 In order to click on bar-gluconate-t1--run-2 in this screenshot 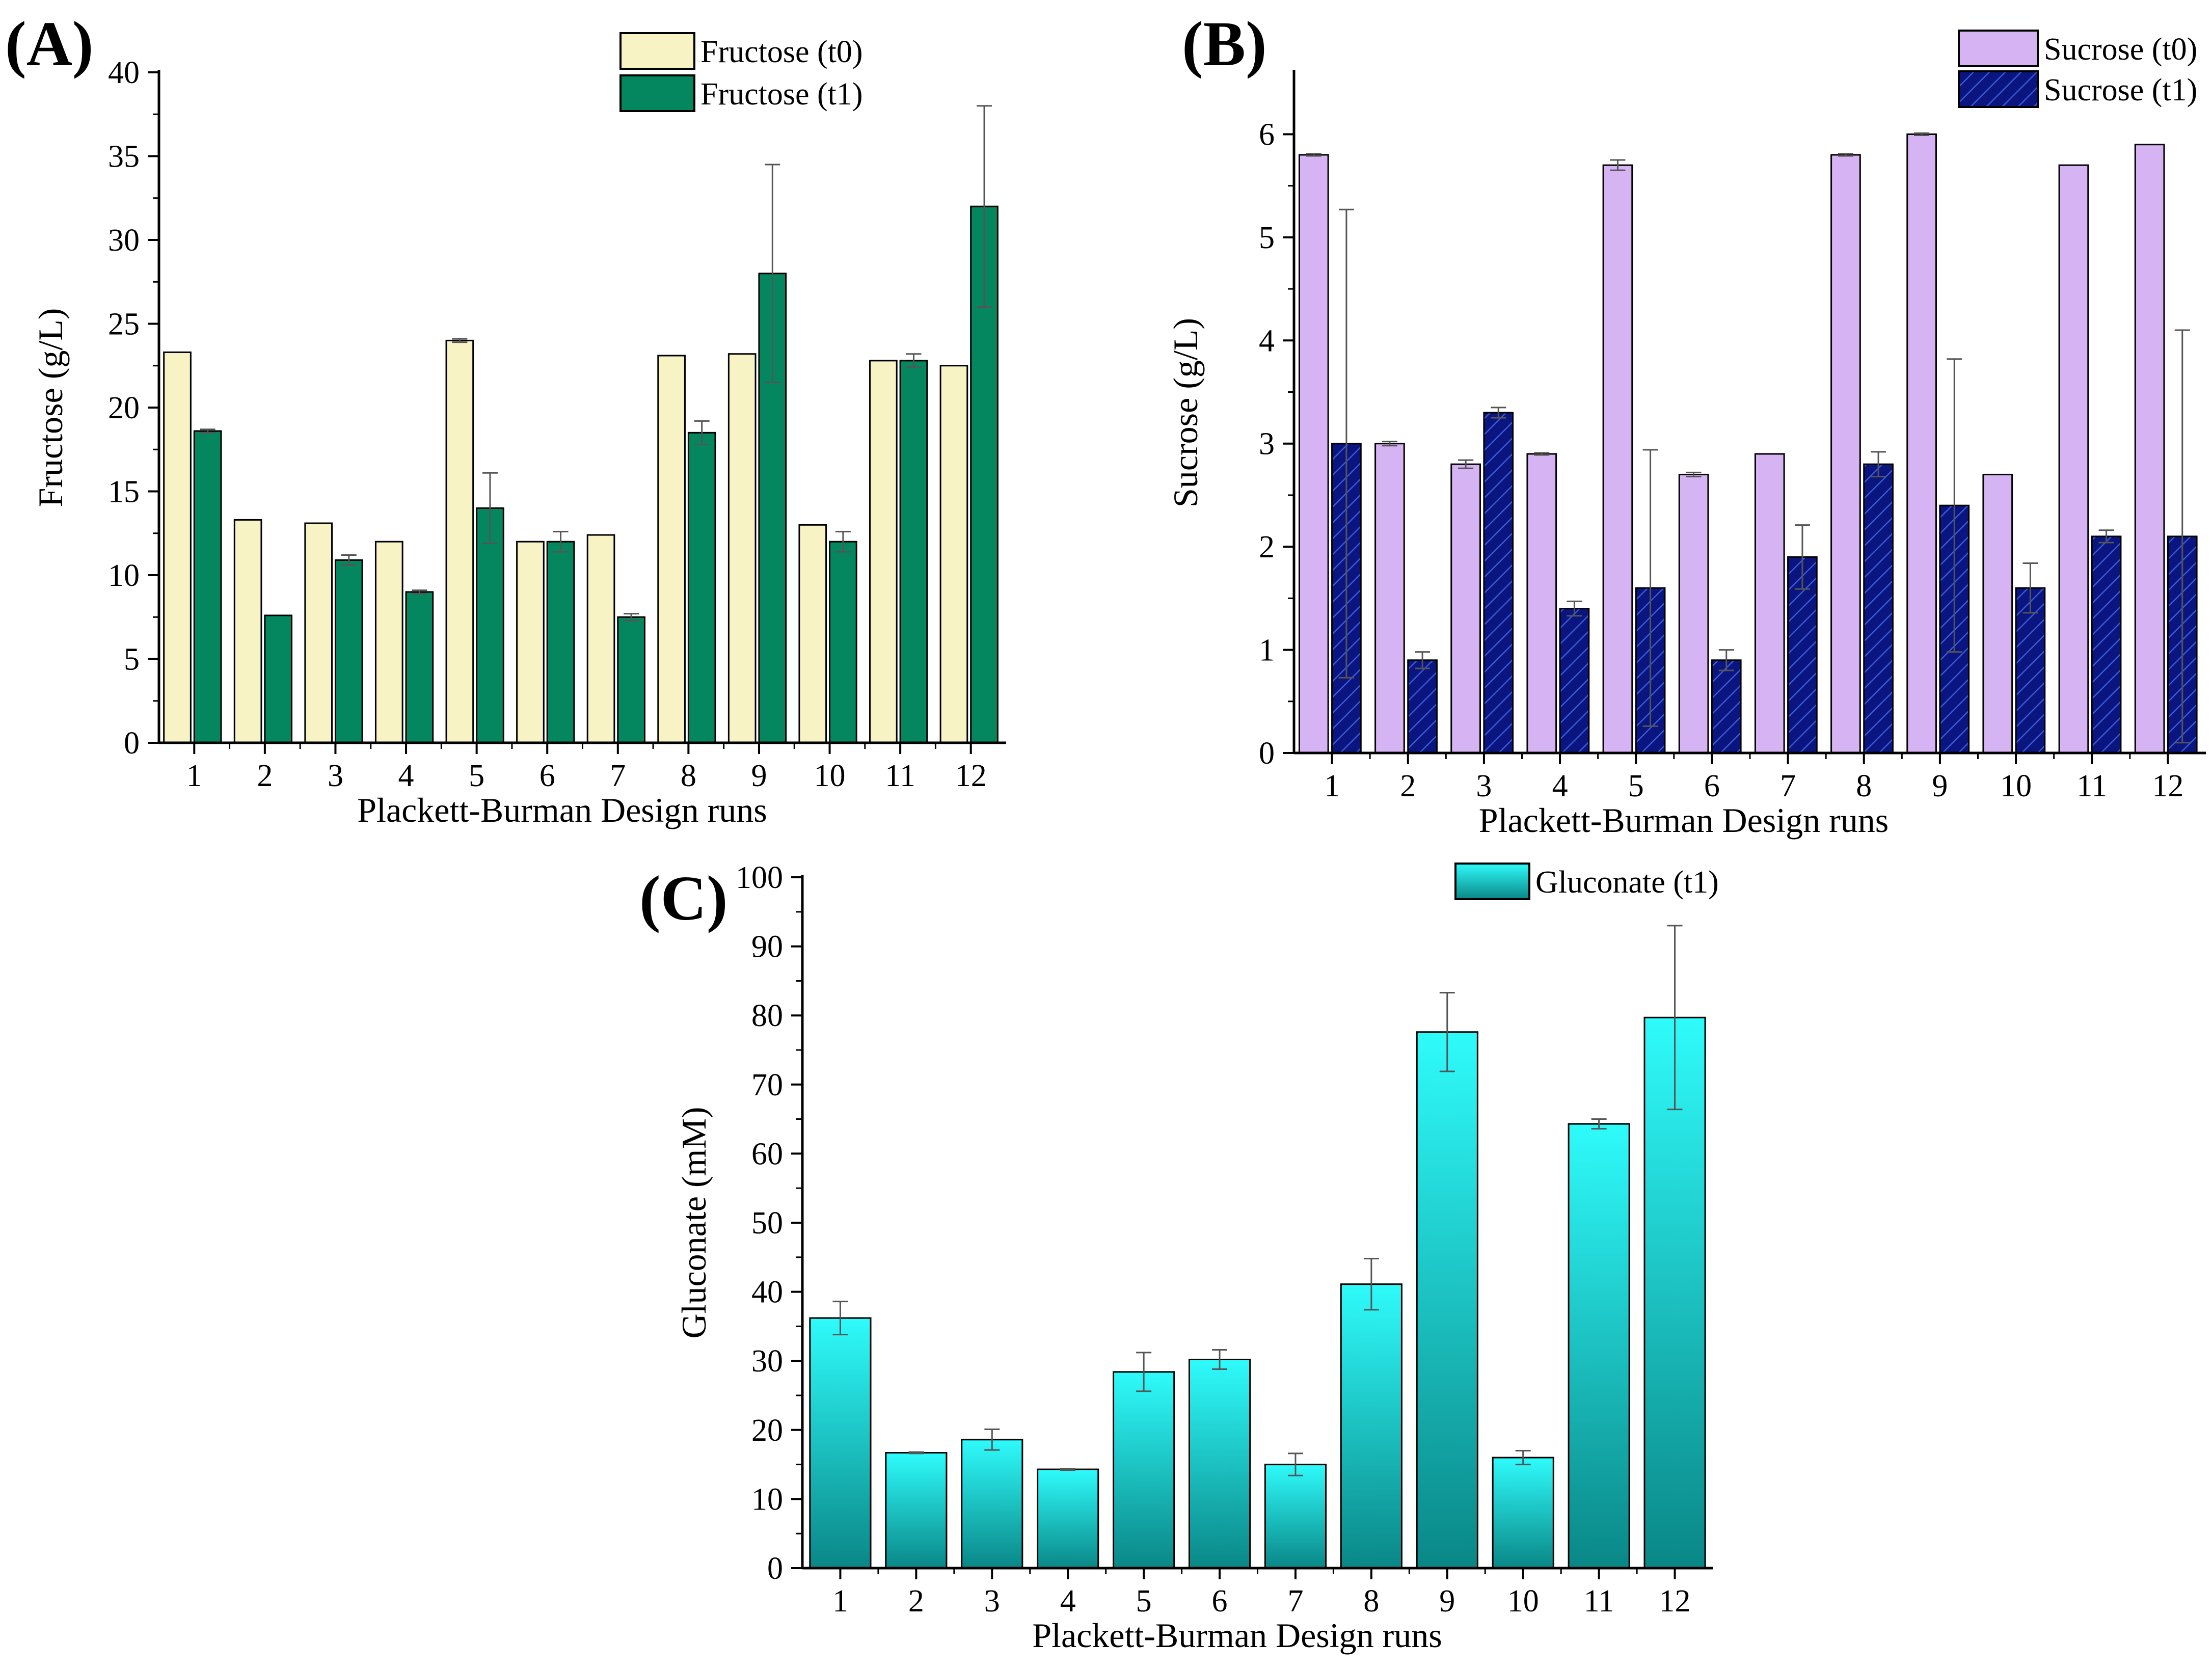, I will do `click(916, 1510)`.